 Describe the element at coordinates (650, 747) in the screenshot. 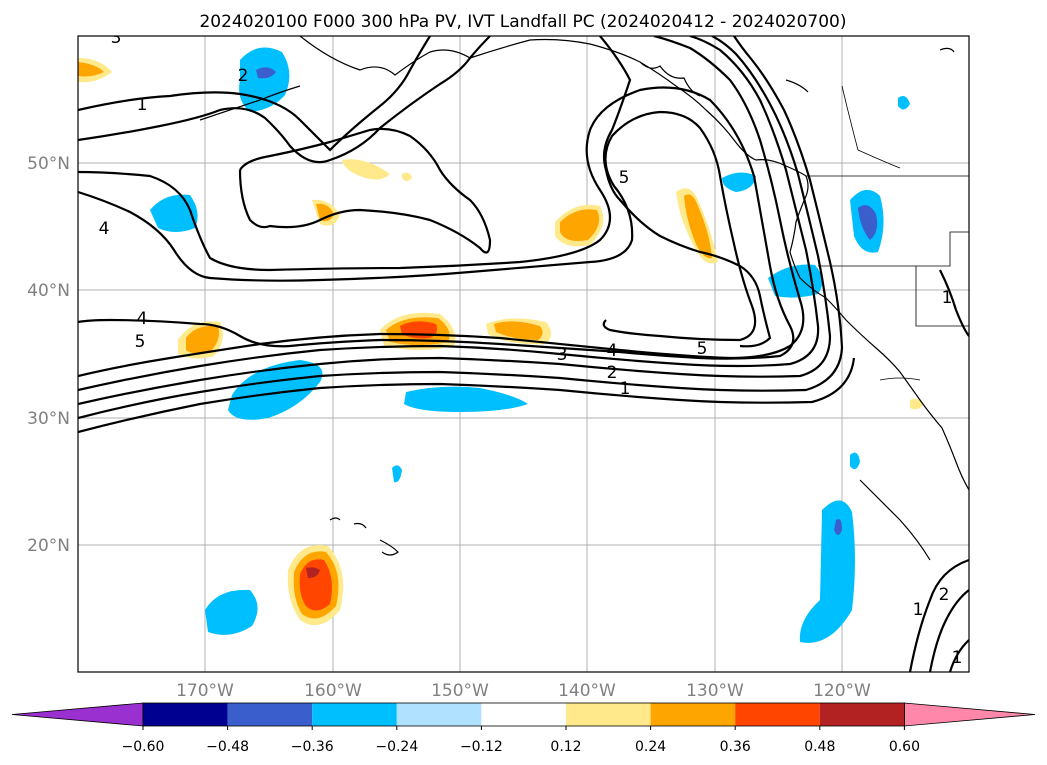

I see `colorbar-tick-label: 0.24` at that location.